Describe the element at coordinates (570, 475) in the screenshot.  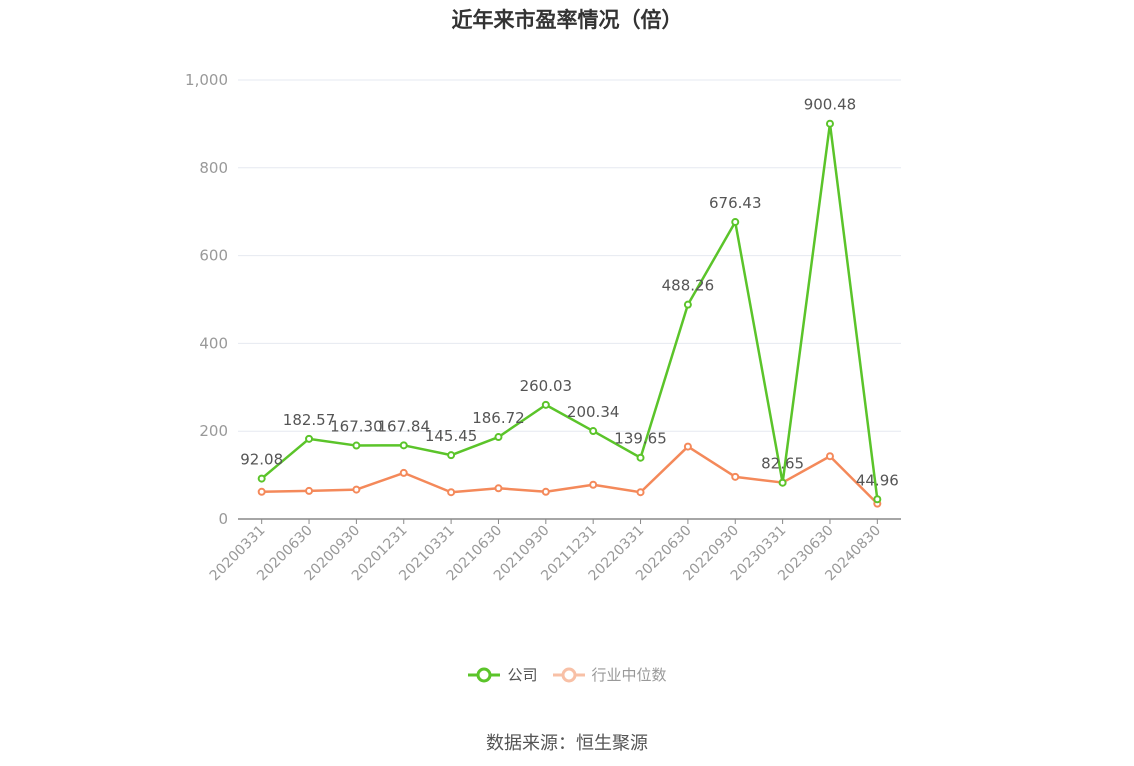
I see `industry-median-series-line` at that location.